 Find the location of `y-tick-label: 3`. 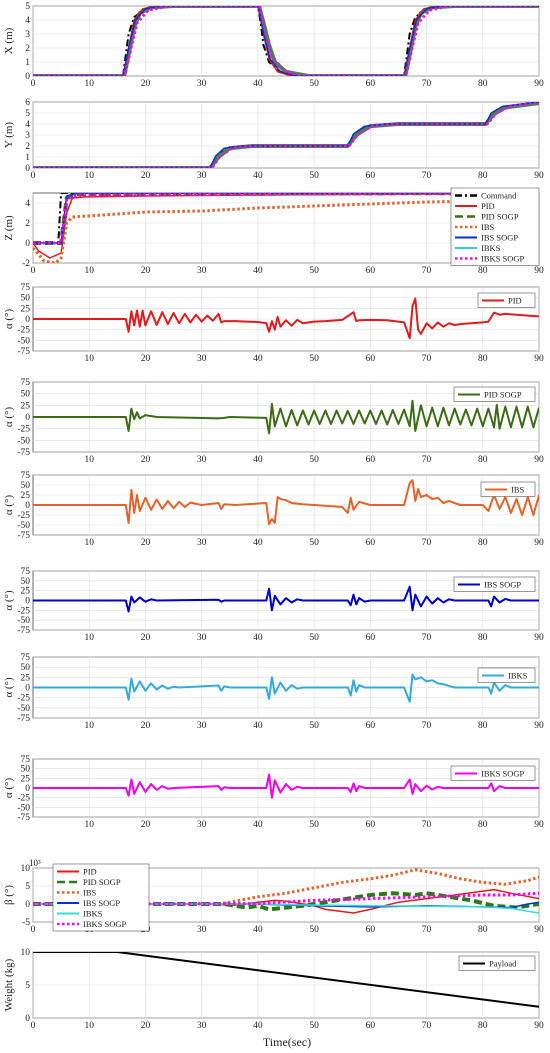

y-tick-label: 3 is located at coordinates (27, 136).